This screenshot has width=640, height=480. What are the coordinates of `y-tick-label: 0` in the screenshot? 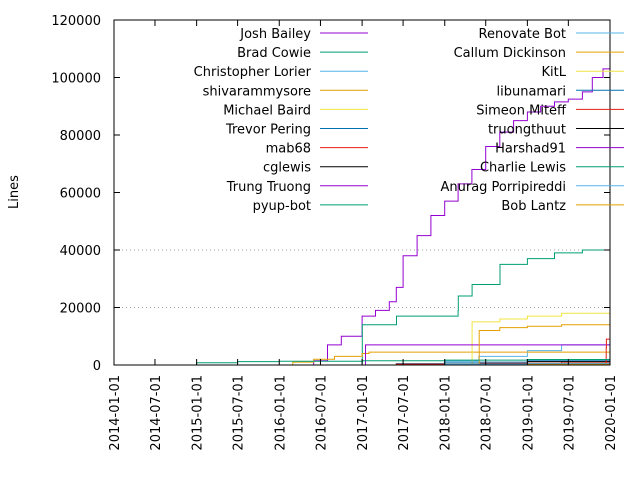 It's located at (97, 366).